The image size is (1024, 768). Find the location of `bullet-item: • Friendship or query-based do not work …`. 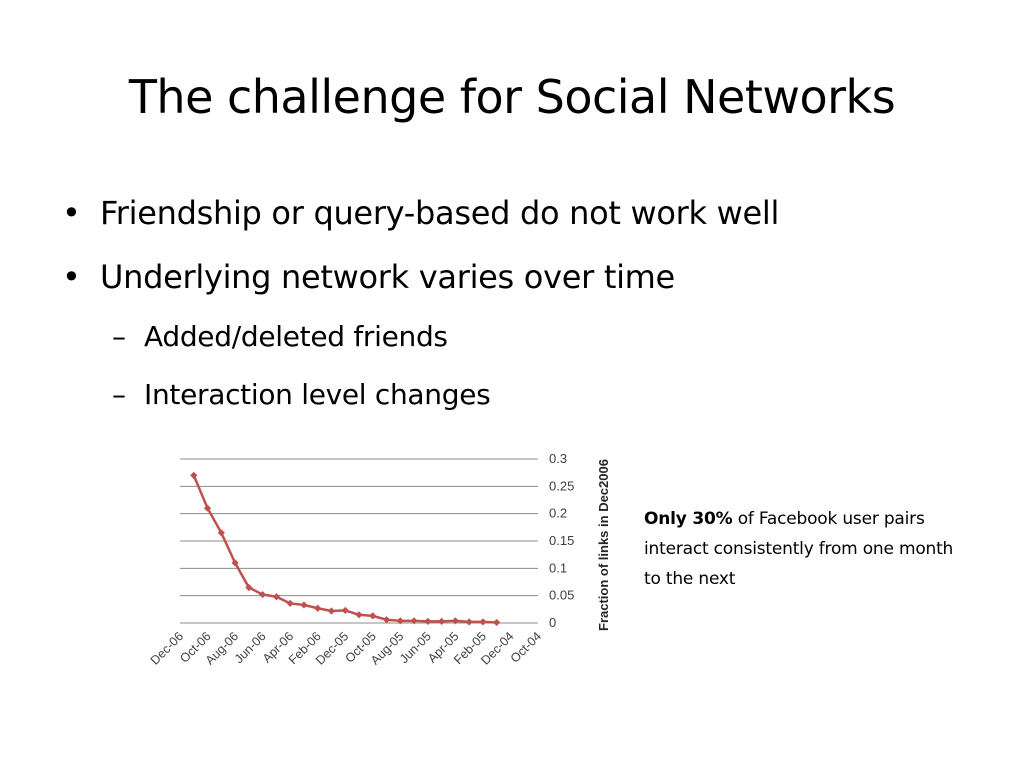

bullet-item: • Friendship or query-based do not work … is located at coordinates (522, 213).